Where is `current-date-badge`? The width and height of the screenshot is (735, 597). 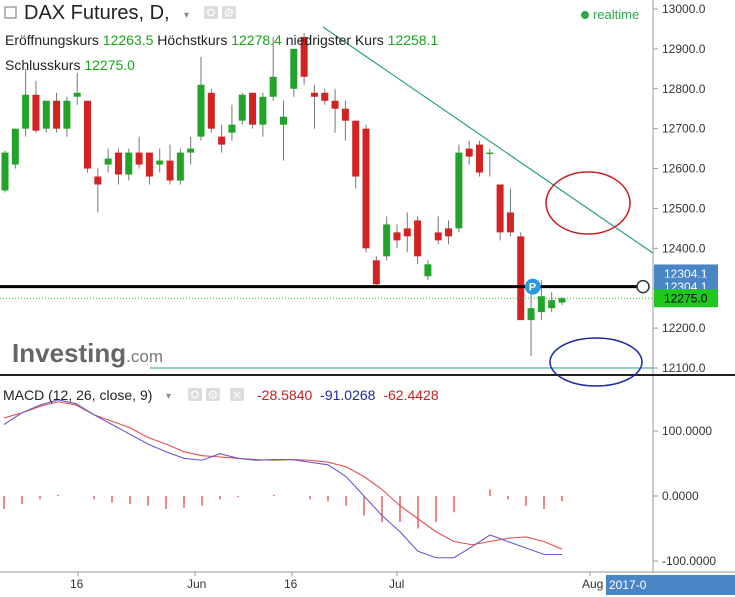 current-date-badge is located at coordinates (670, 585).